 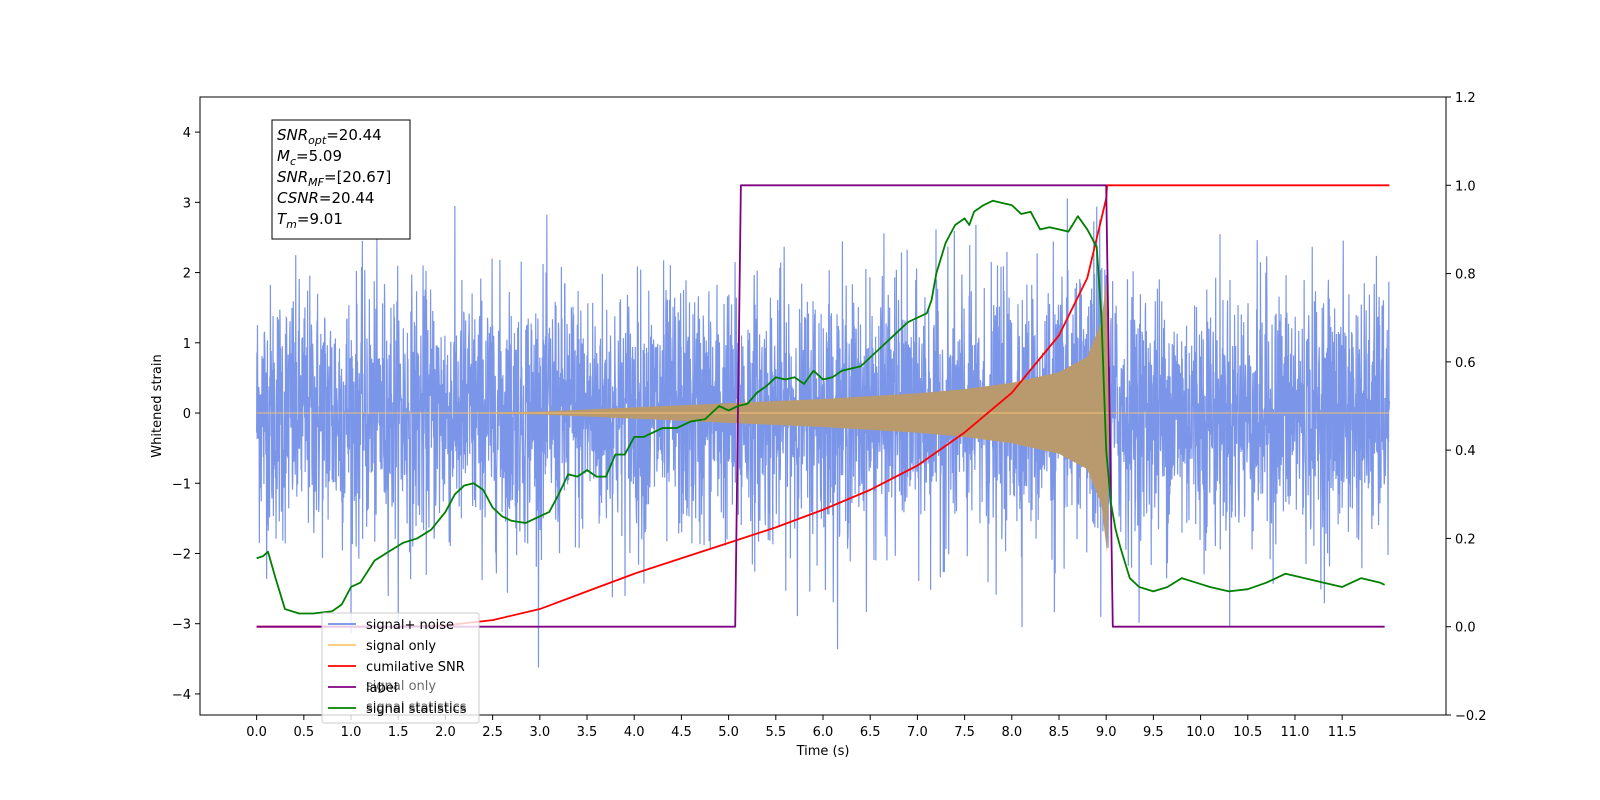 What do you see at coordinates (1465, 539) in the screenshot?
I see `y-right-tick-label: 0.2` at bounding box center [1465, 539].